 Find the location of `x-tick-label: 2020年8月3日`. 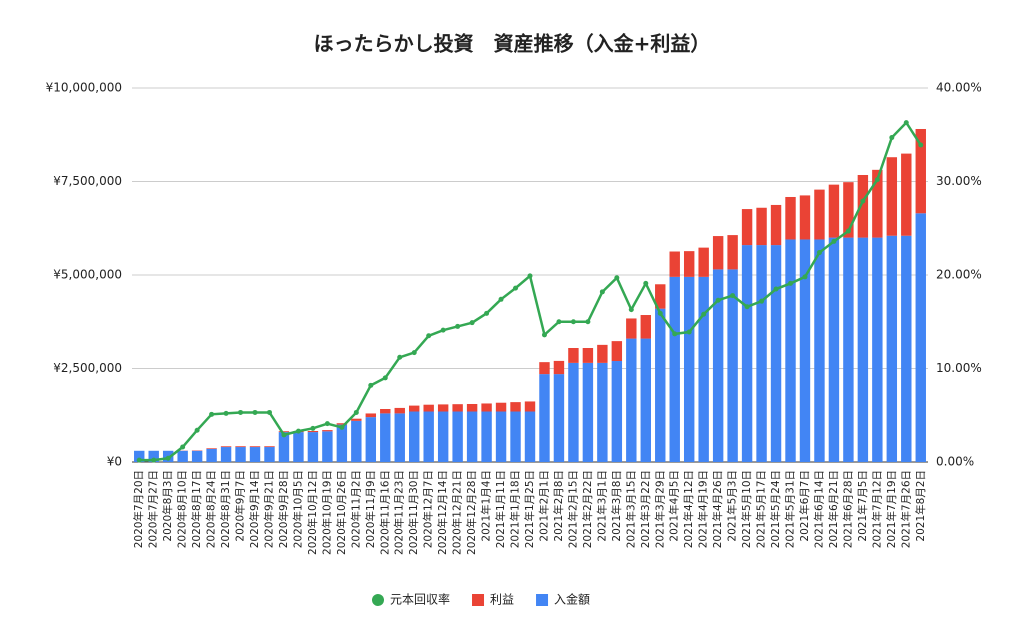

x-tick-label: 2020年8月3日 is located at coordinates (167, 506).